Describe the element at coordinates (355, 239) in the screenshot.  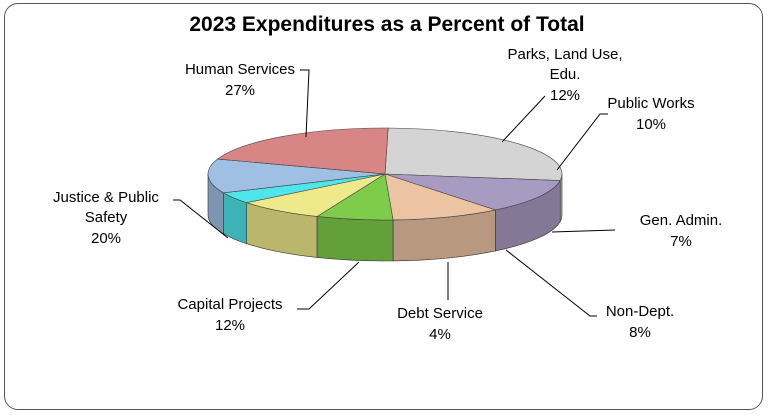
I see `pie-wall-gen-admin` at that location.